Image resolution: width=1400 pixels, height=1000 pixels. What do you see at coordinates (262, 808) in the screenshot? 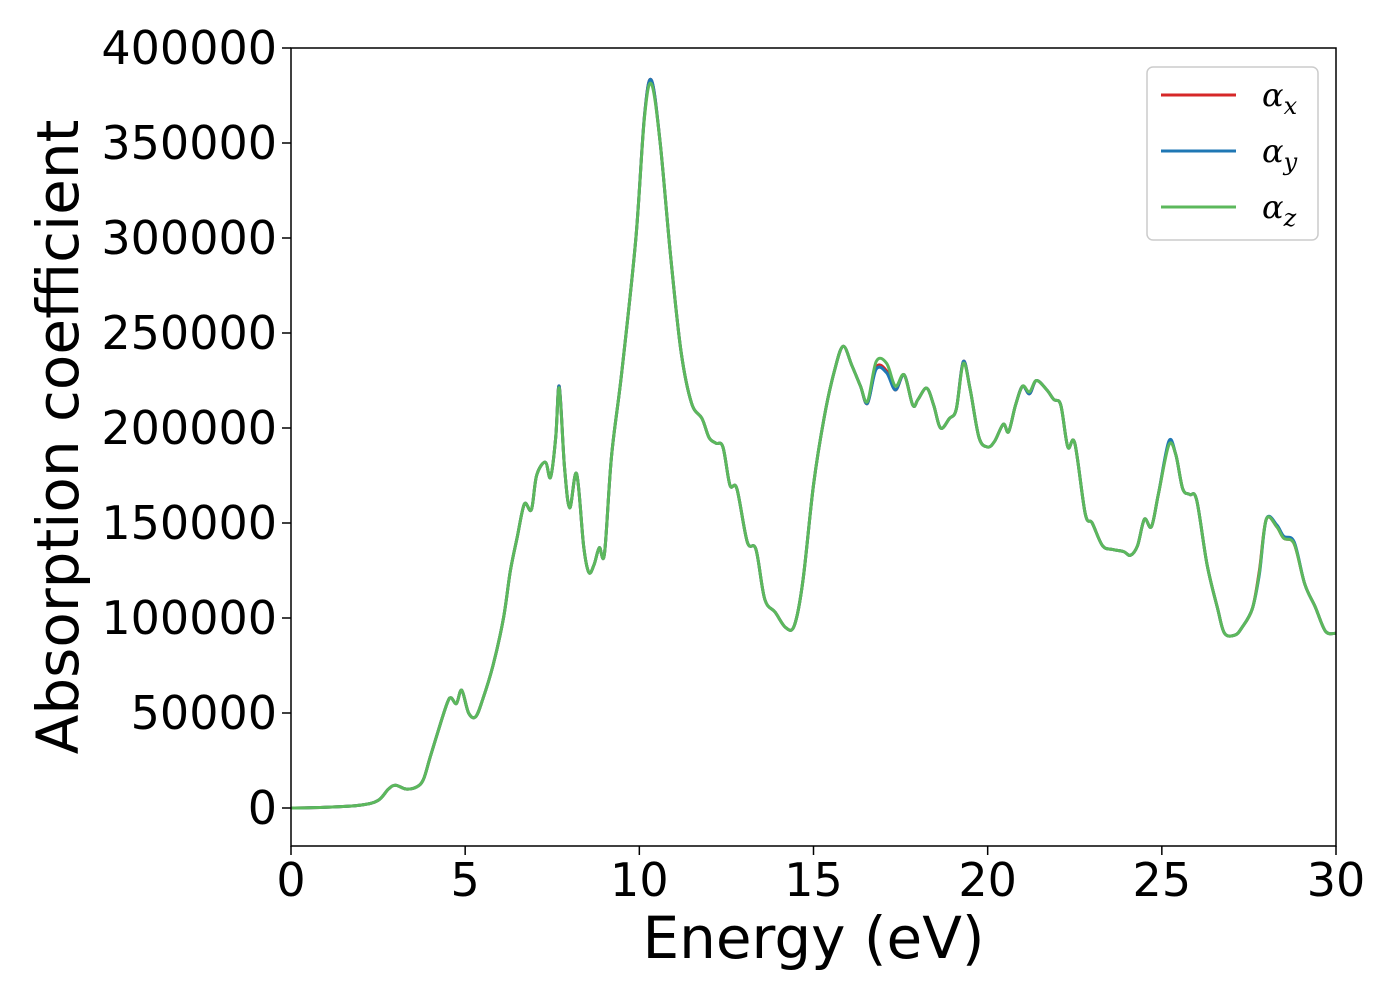
I see `y-tick-label: 0` at bounding box center [262, 808].